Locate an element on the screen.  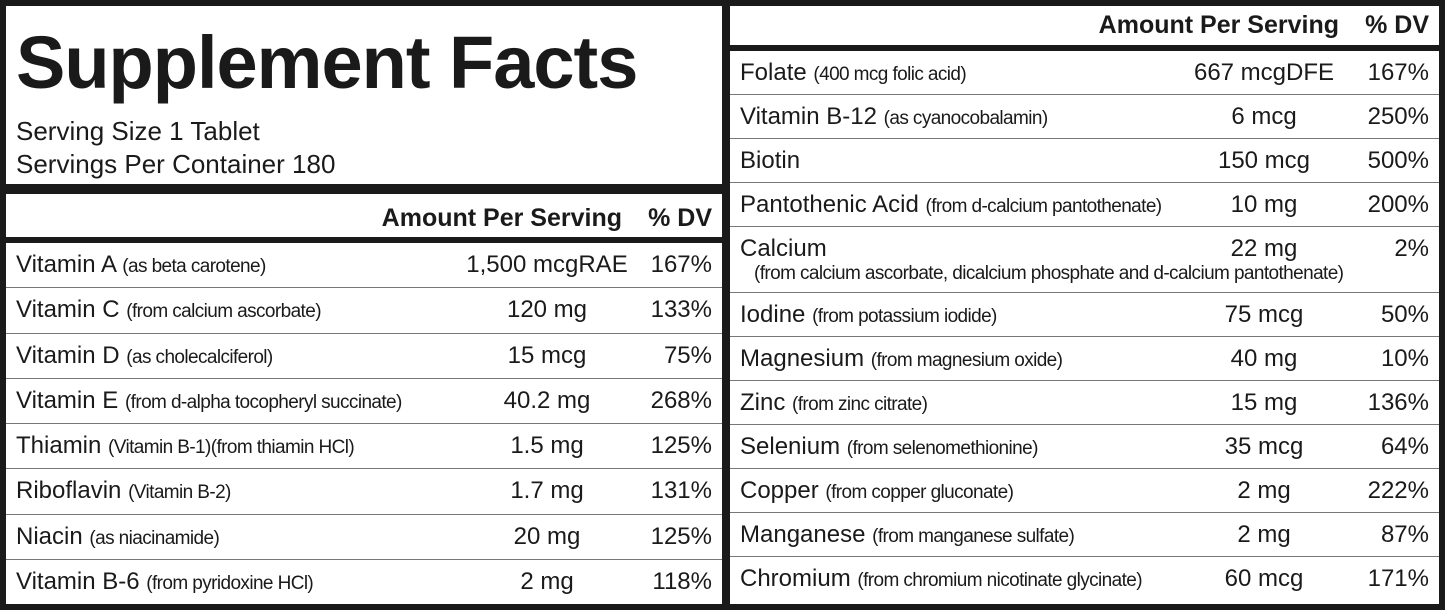
amount: 10 mg is located at coordinates (1264, 204).